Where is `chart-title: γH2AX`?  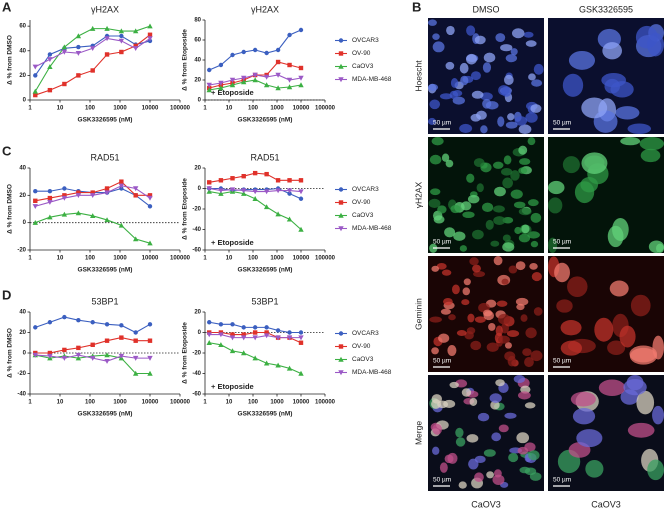
chart-title: γH2AX is located at coordinates (265, 9).